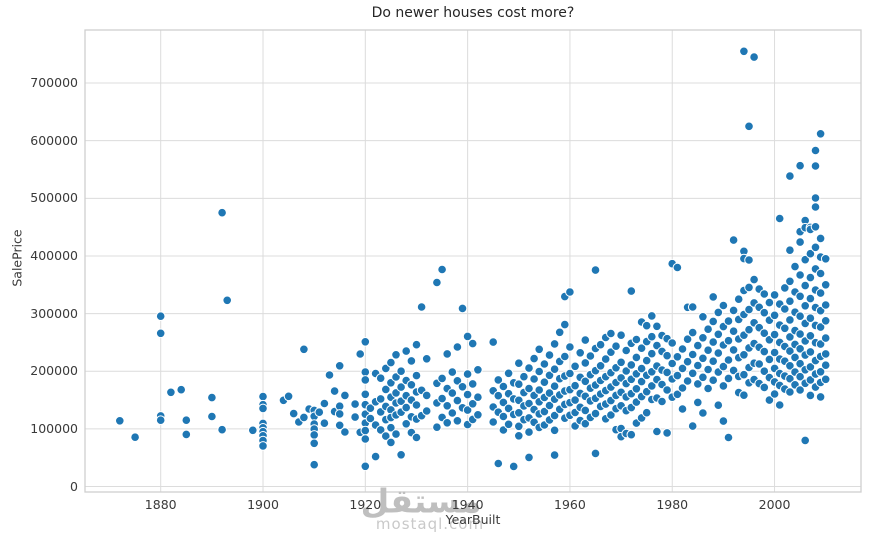  Describe the element at coordinates (467, 504) in the screenshot. I see `x-tick-label: 1940` at that location.